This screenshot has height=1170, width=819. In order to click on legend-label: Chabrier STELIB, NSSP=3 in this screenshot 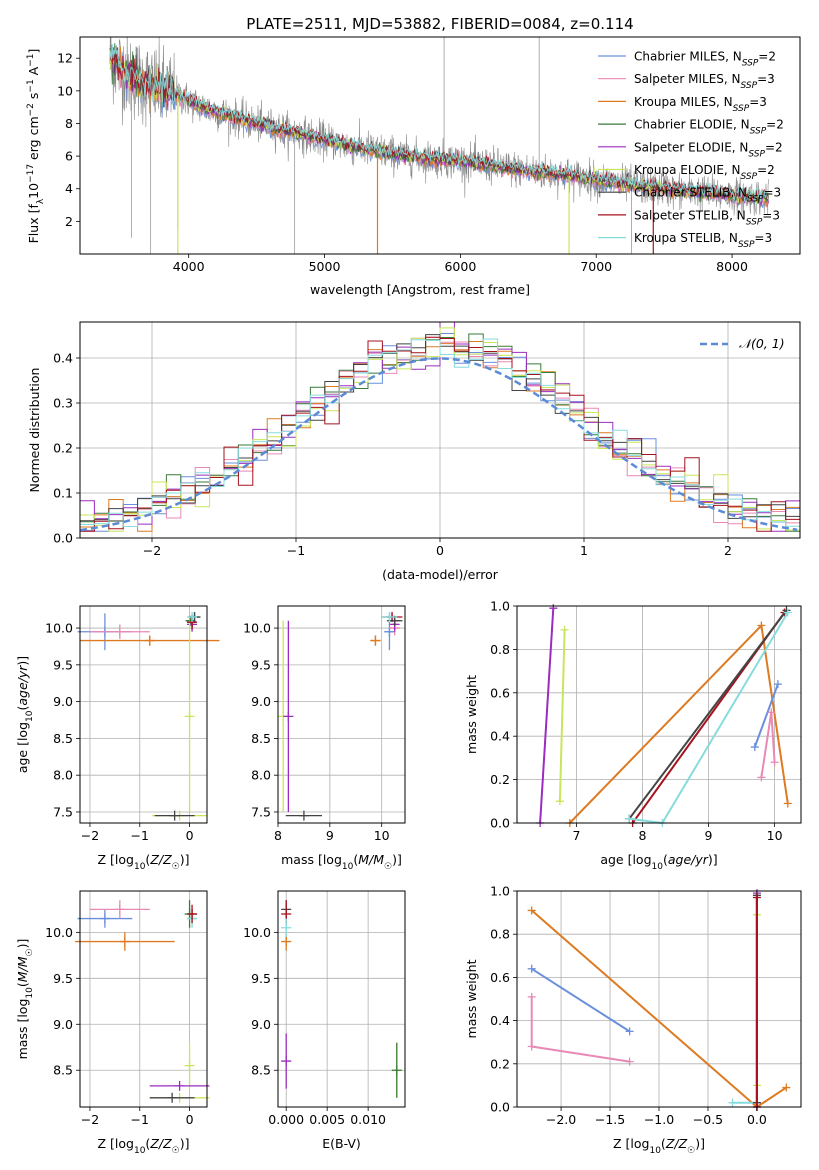, I will do `click(707, 195)`.